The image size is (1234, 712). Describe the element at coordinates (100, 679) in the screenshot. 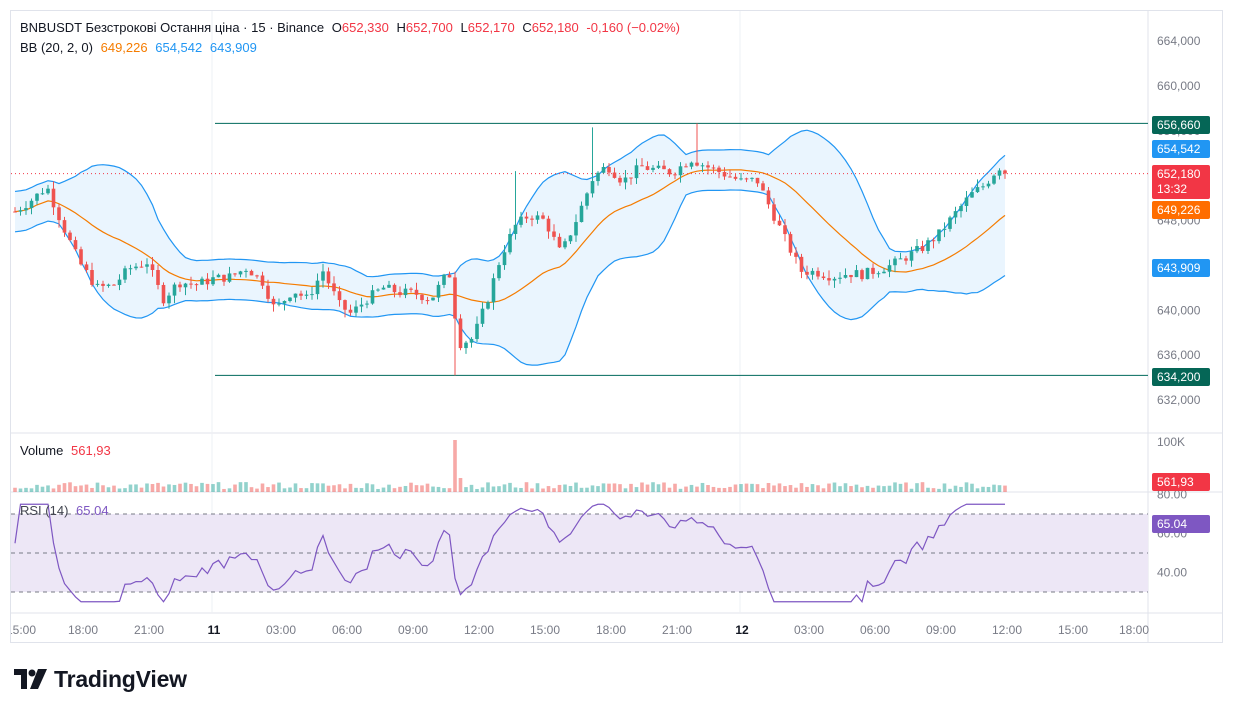

I see `tradingview-logo: TradingView` at that location.